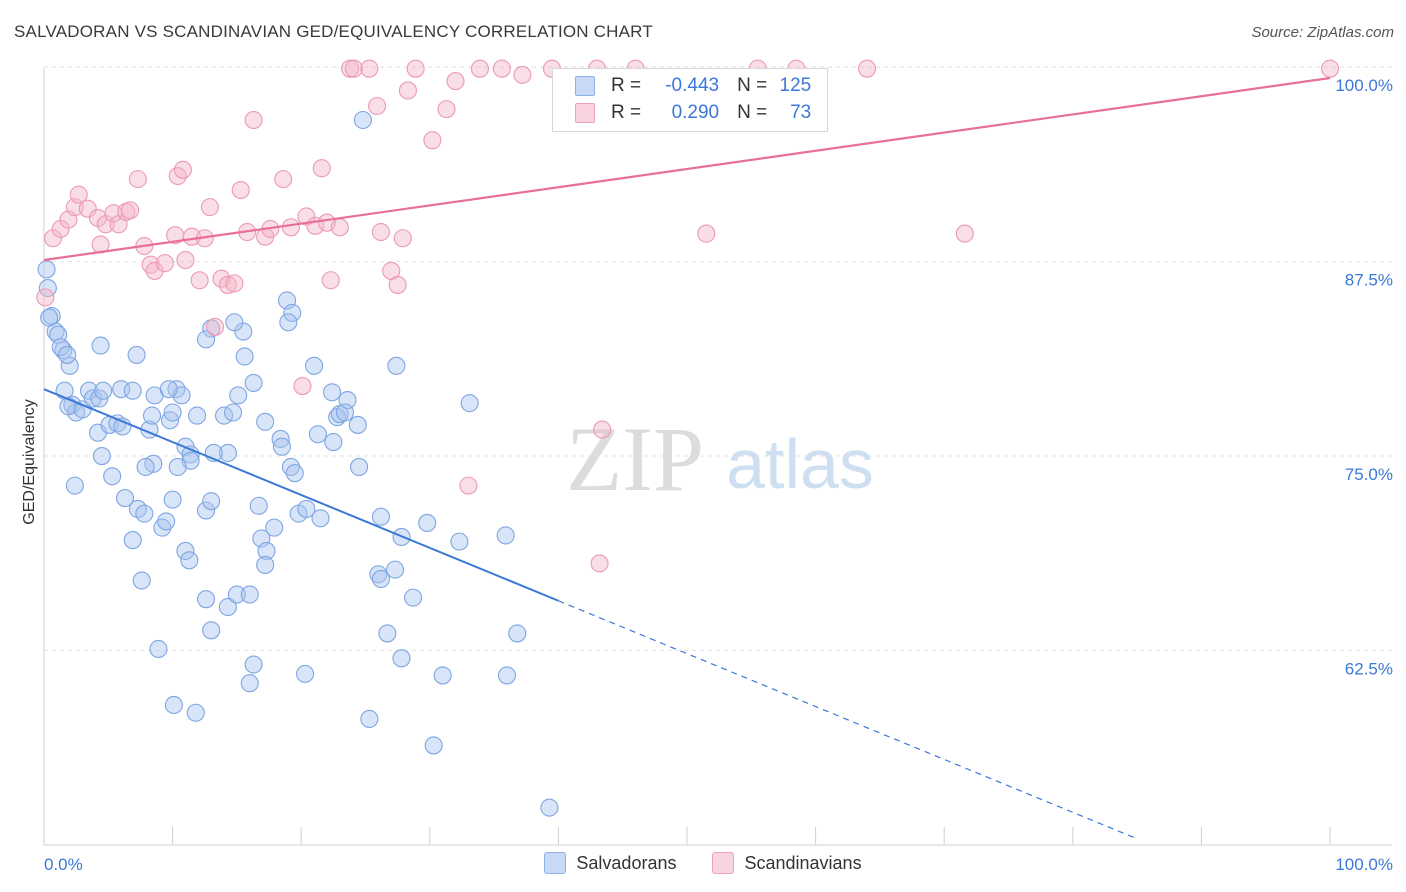  What do you see at coordinates (723, 863) in the screenshot?
I see `legend-swatch-scandinavians` at bounding box center [723, 863].